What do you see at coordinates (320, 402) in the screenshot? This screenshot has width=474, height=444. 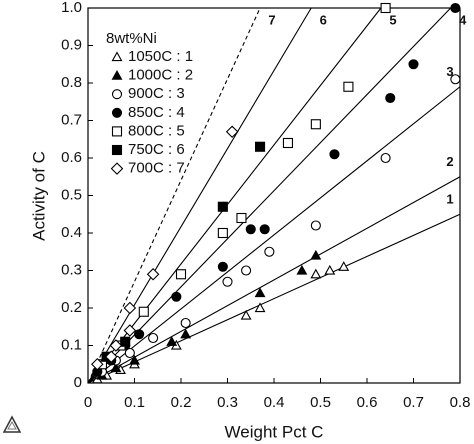 I see `x-tick-label: 0.5` at bounding box center [320, 402].